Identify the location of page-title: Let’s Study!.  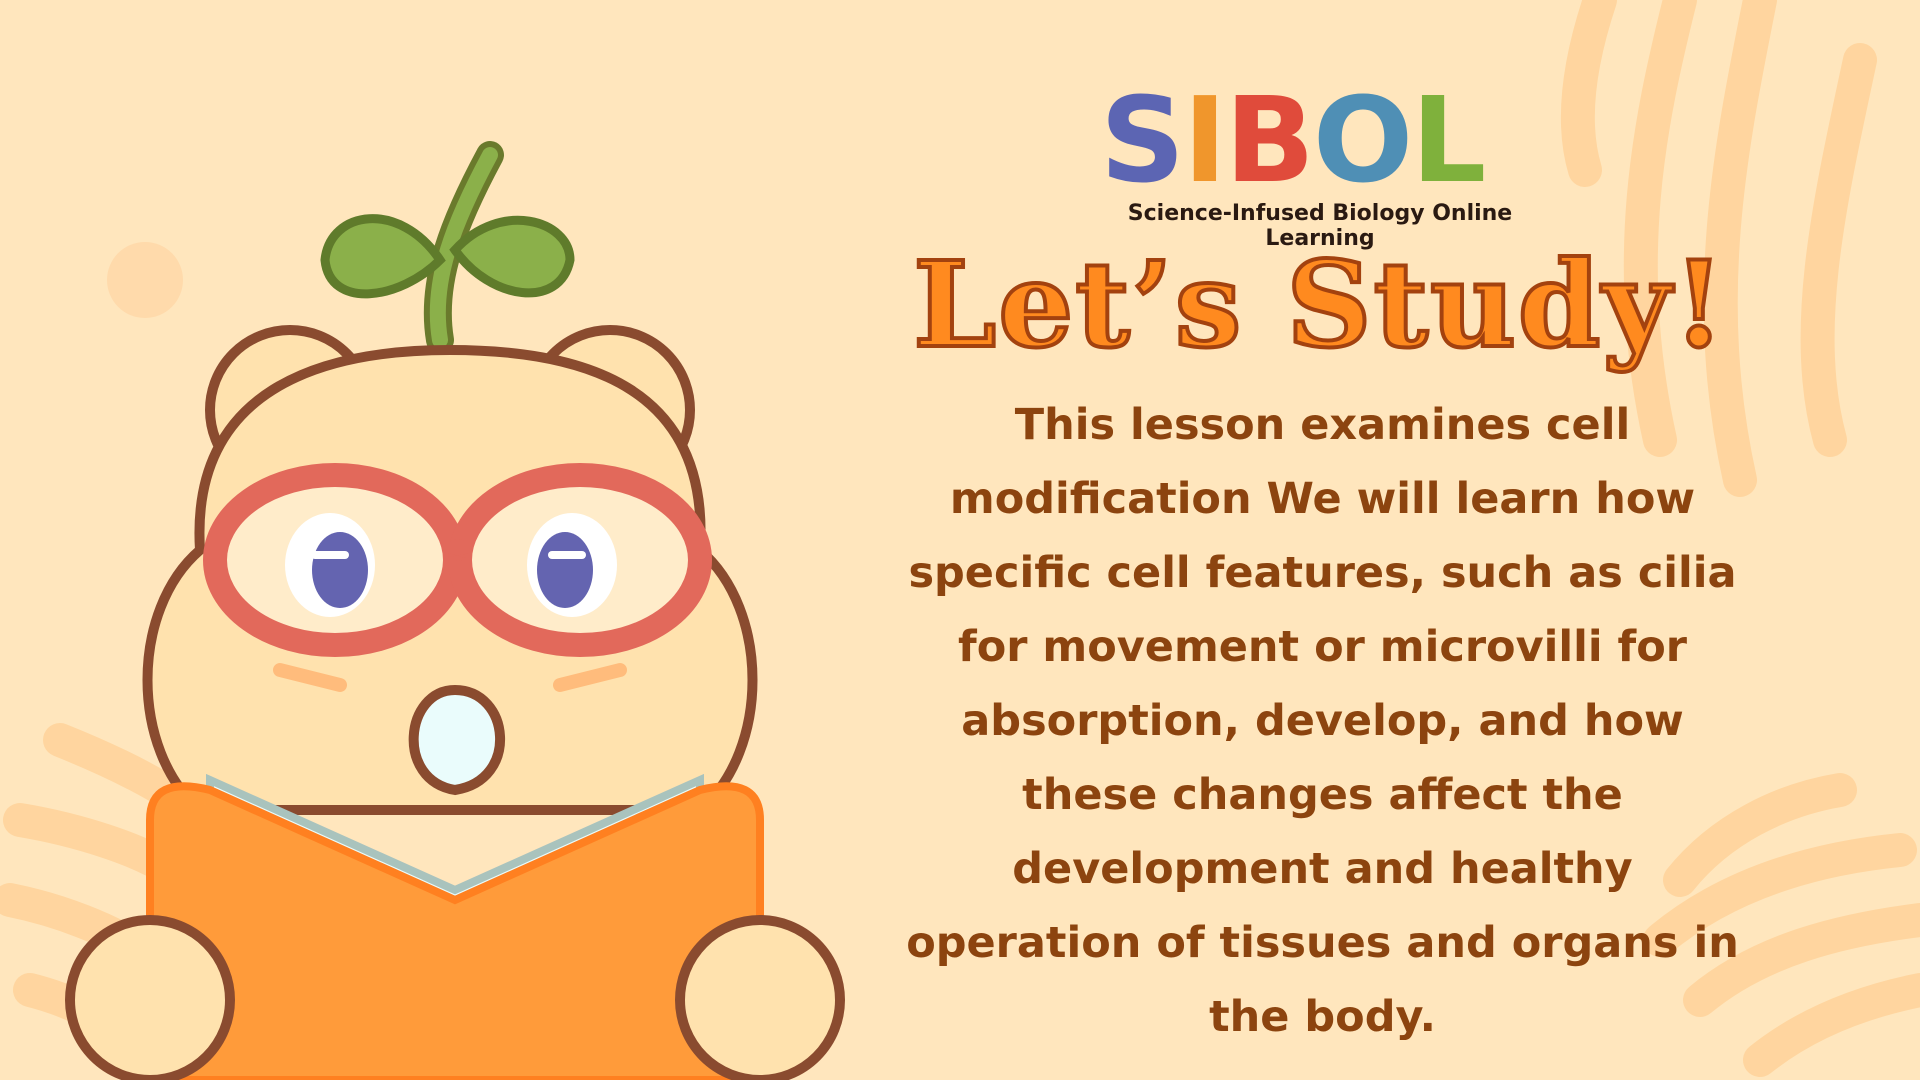
(1319, 304).